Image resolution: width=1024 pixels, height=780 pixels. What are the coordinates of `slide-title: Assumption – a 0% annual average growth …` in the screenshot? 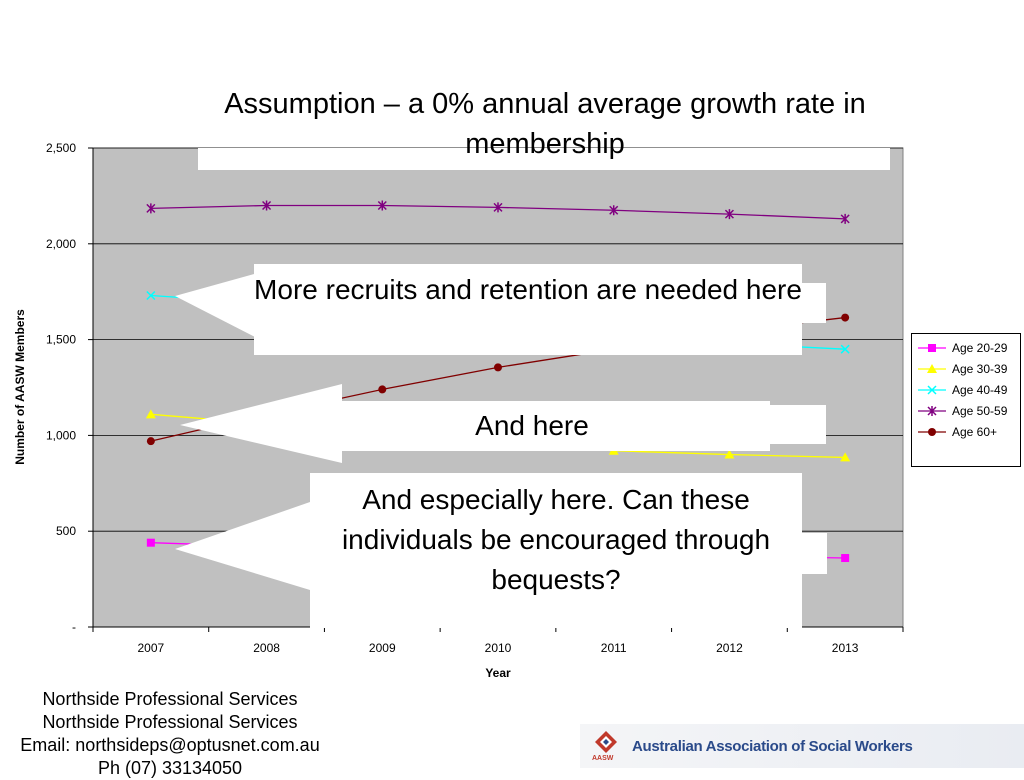 It's located at (545, 124).